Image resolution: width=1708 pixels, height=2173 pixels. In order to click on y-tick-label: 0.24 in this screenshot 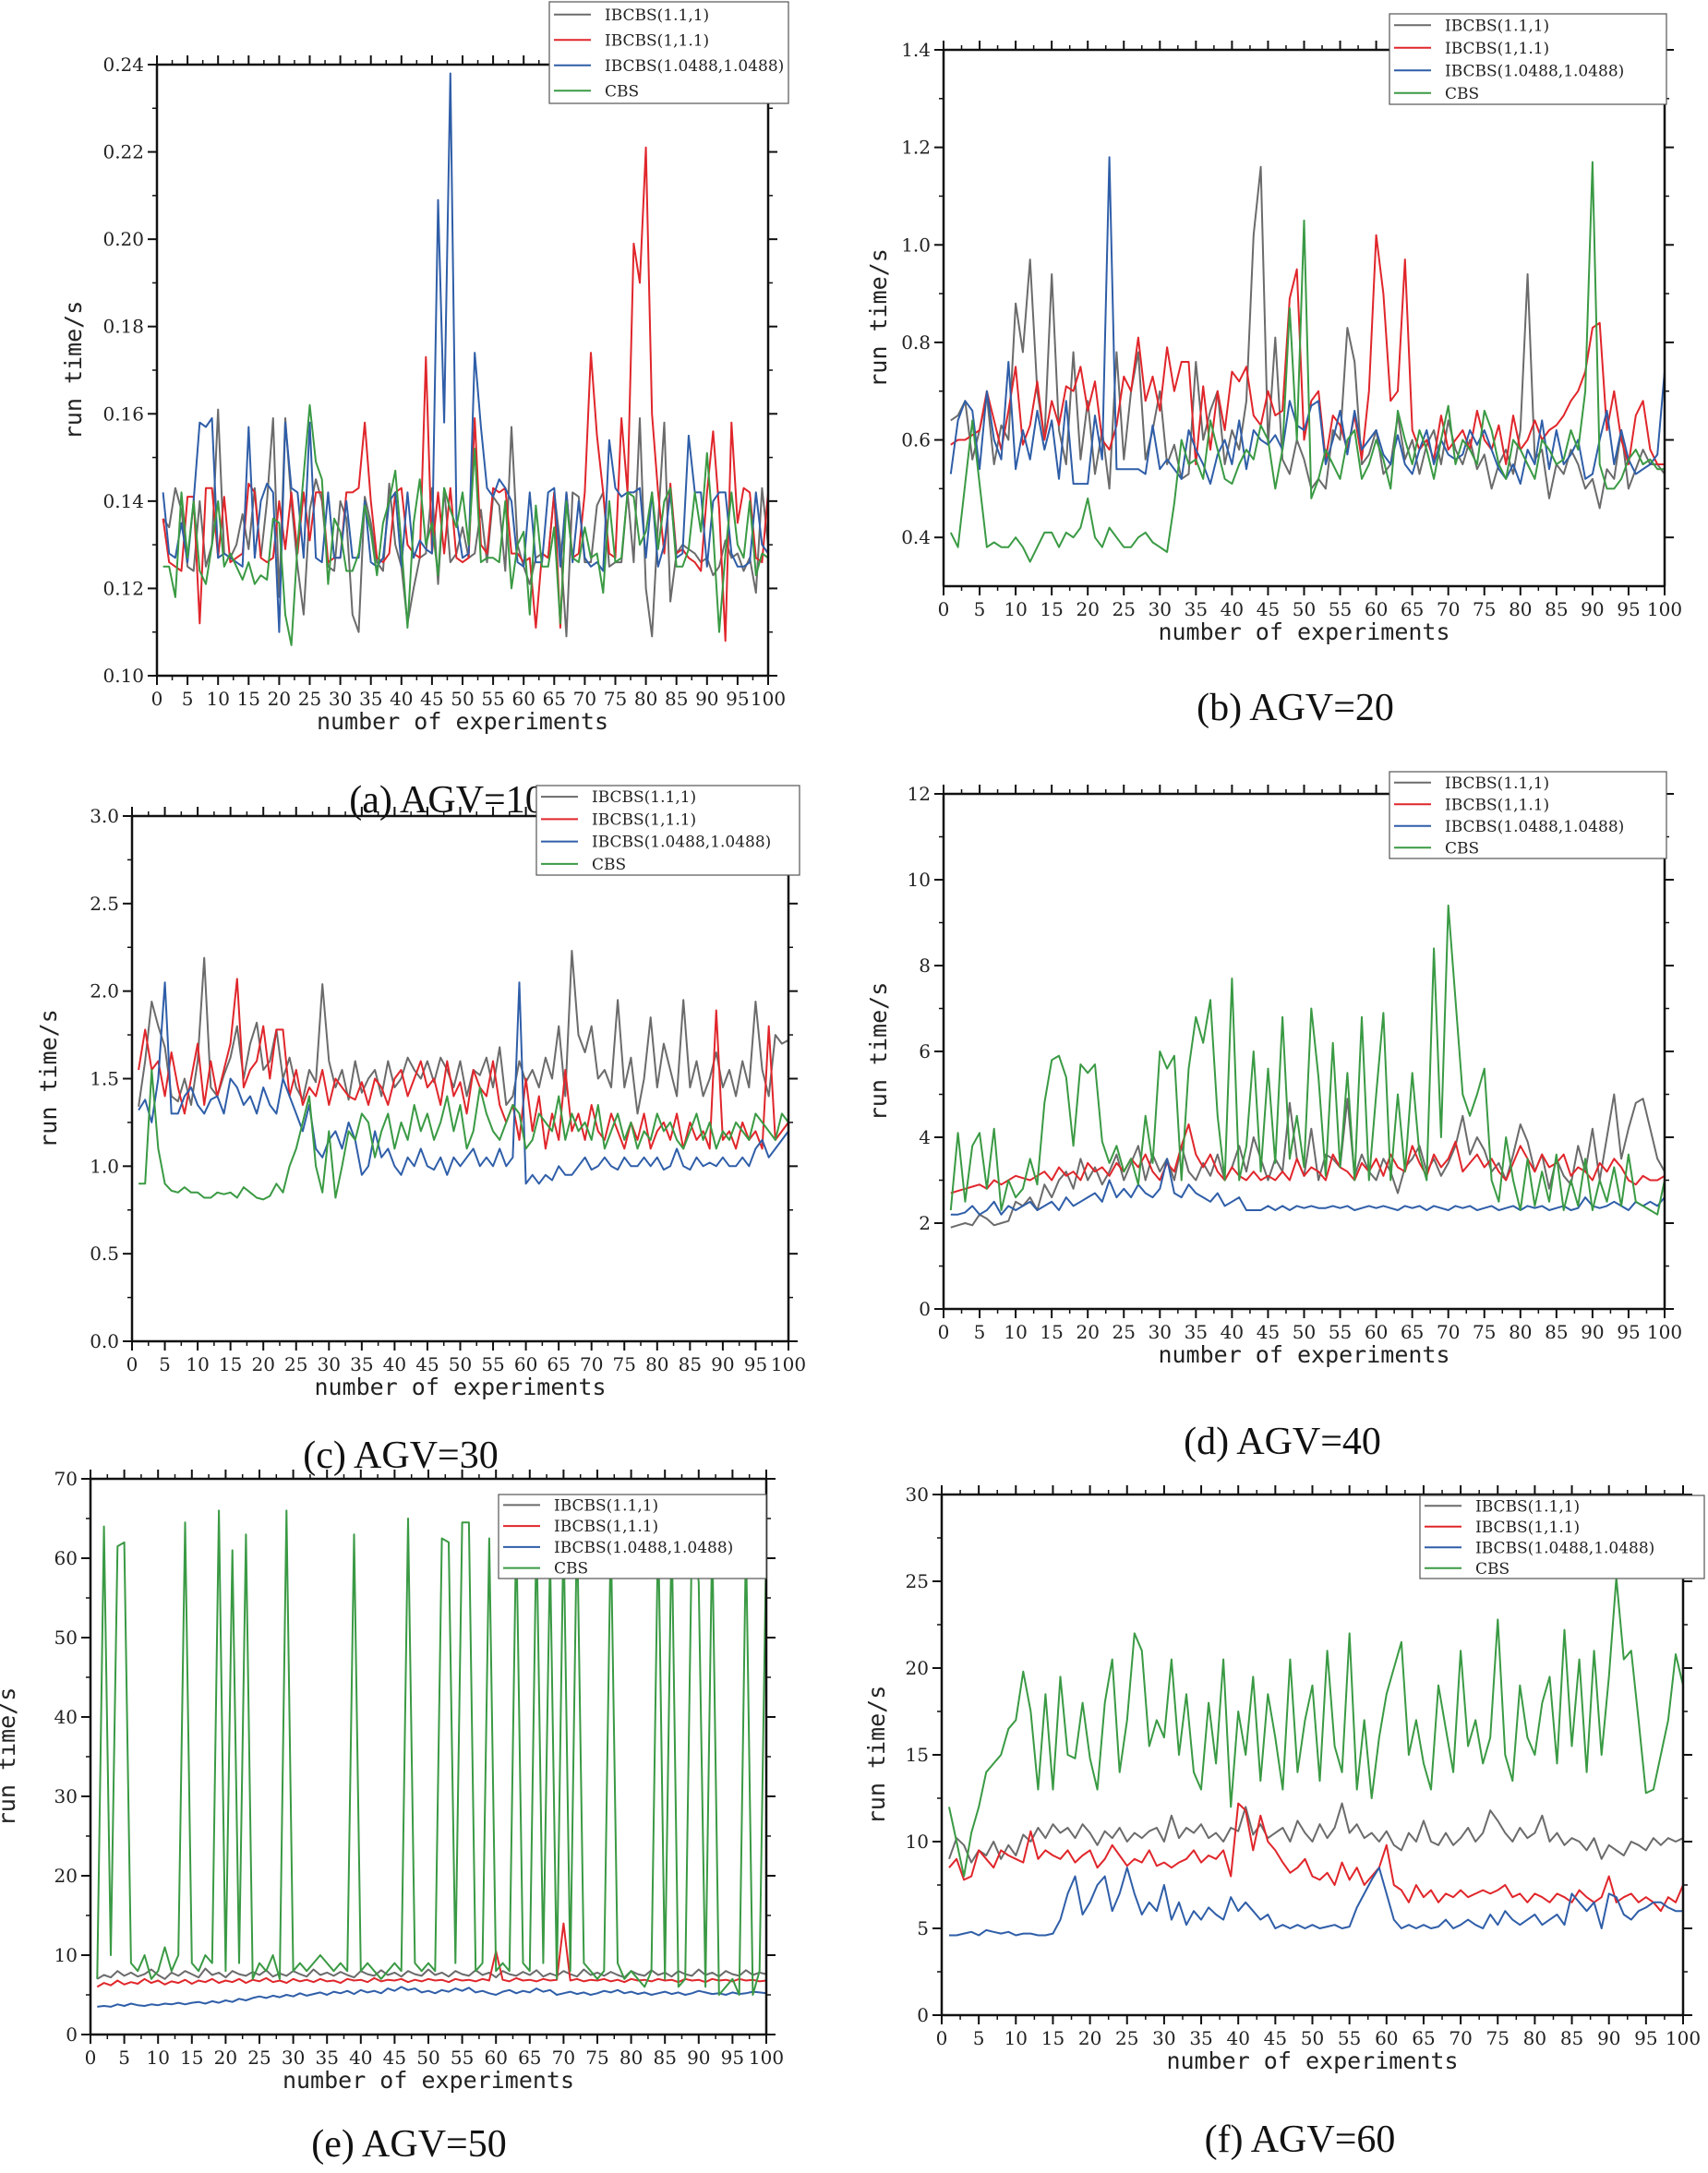, I will do `click(123, 65)`.